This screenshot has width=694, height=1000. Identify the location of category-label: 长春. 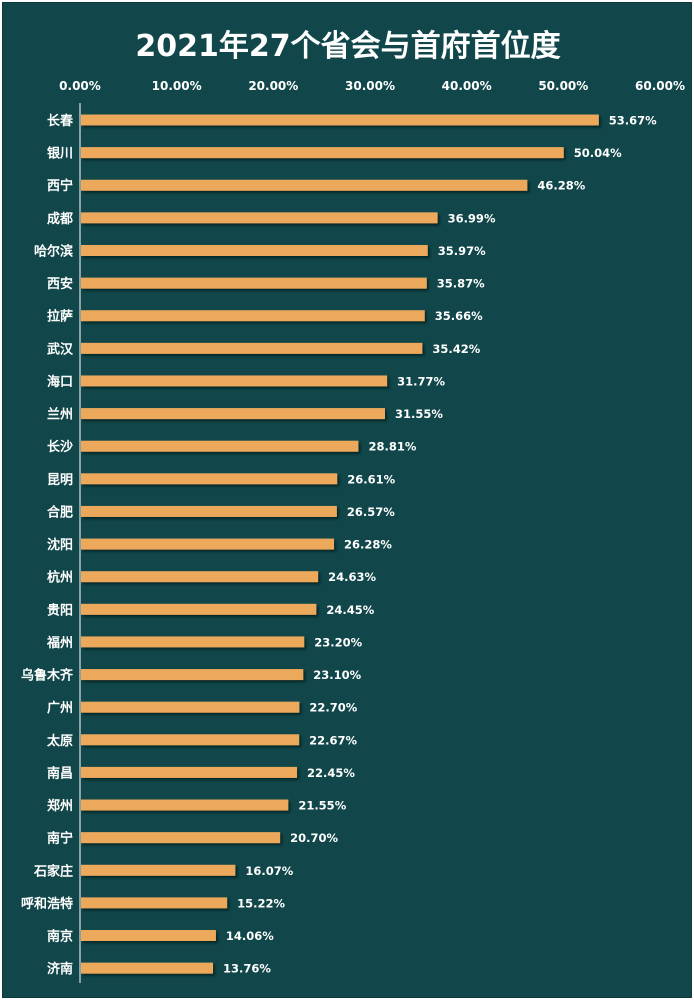
(60, 121).